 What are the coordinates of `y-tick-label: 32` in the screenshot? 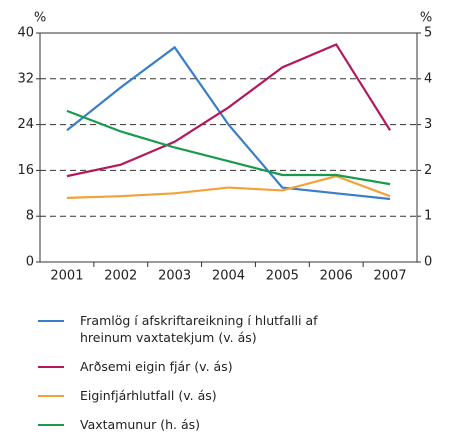 It's located at (25, 78).